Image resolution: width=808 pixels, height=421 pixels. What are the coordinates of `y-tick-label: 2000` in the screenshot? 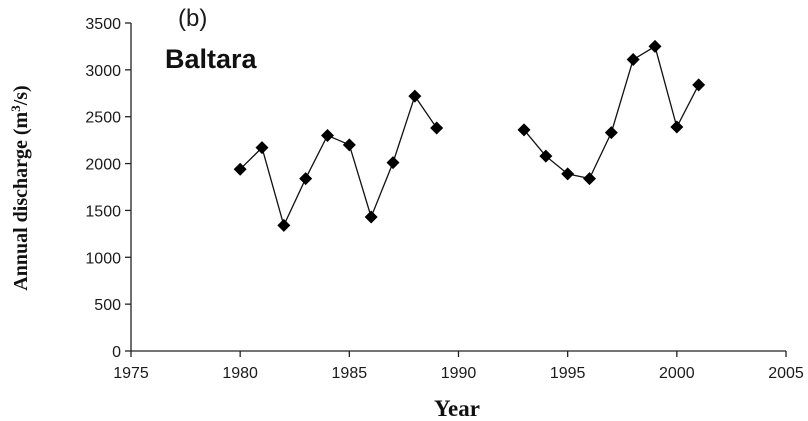 It's located at (103, 165).